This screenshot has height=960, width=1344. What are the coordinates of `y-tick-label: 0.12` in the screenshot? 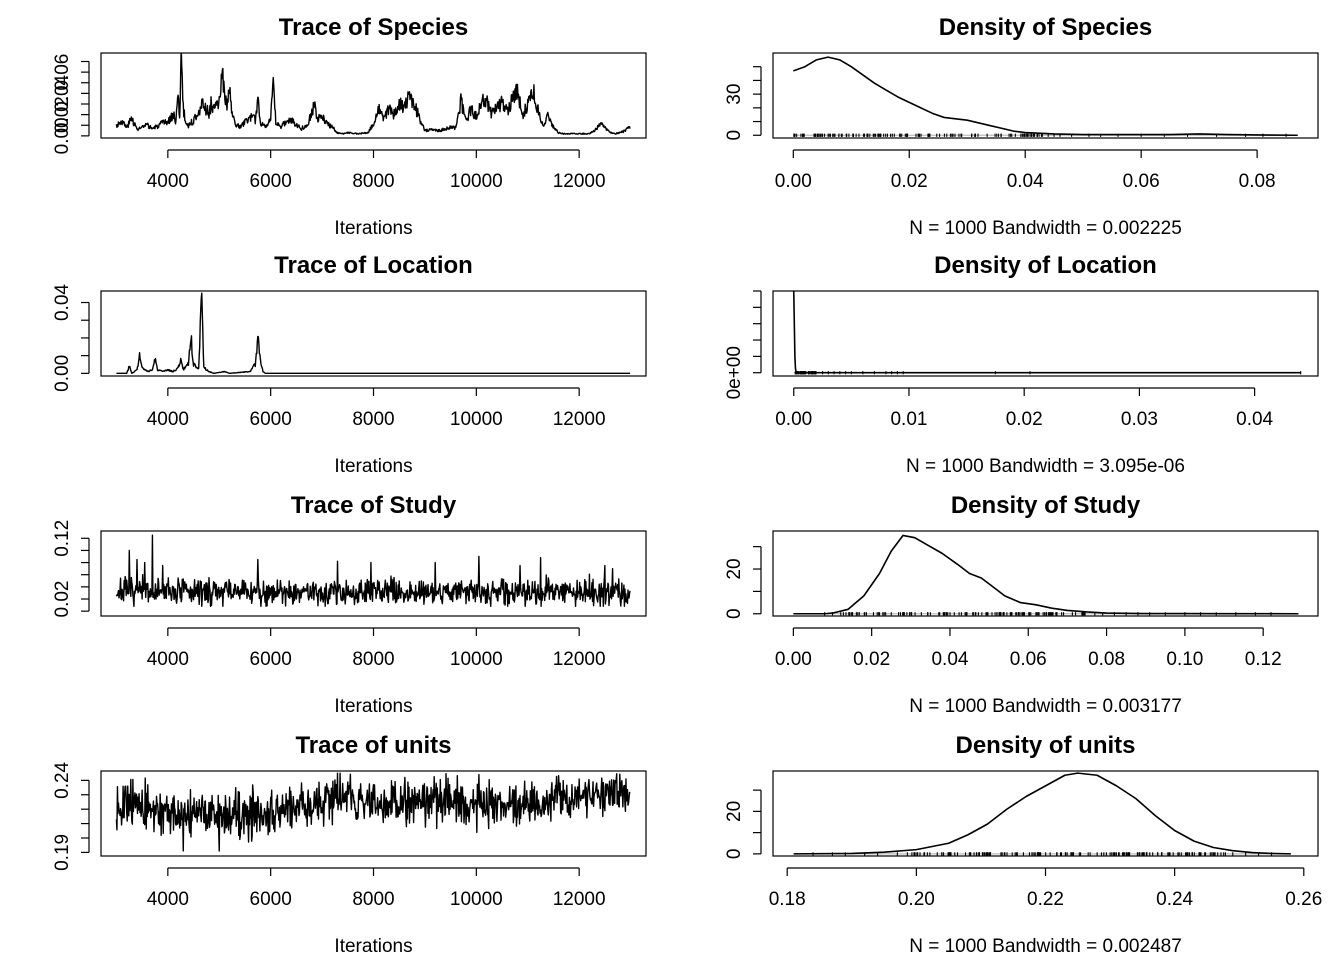 It's located at (62, 538).